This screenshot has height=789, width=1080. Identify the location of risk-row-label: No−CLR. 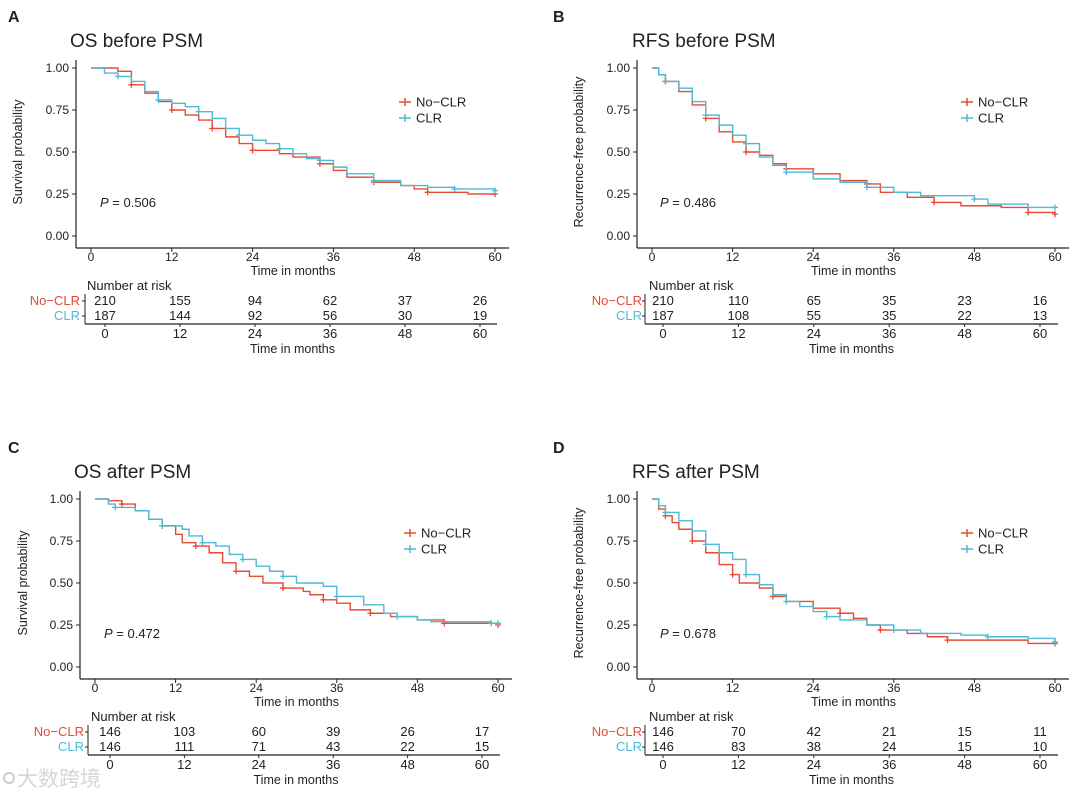
(59, 731).